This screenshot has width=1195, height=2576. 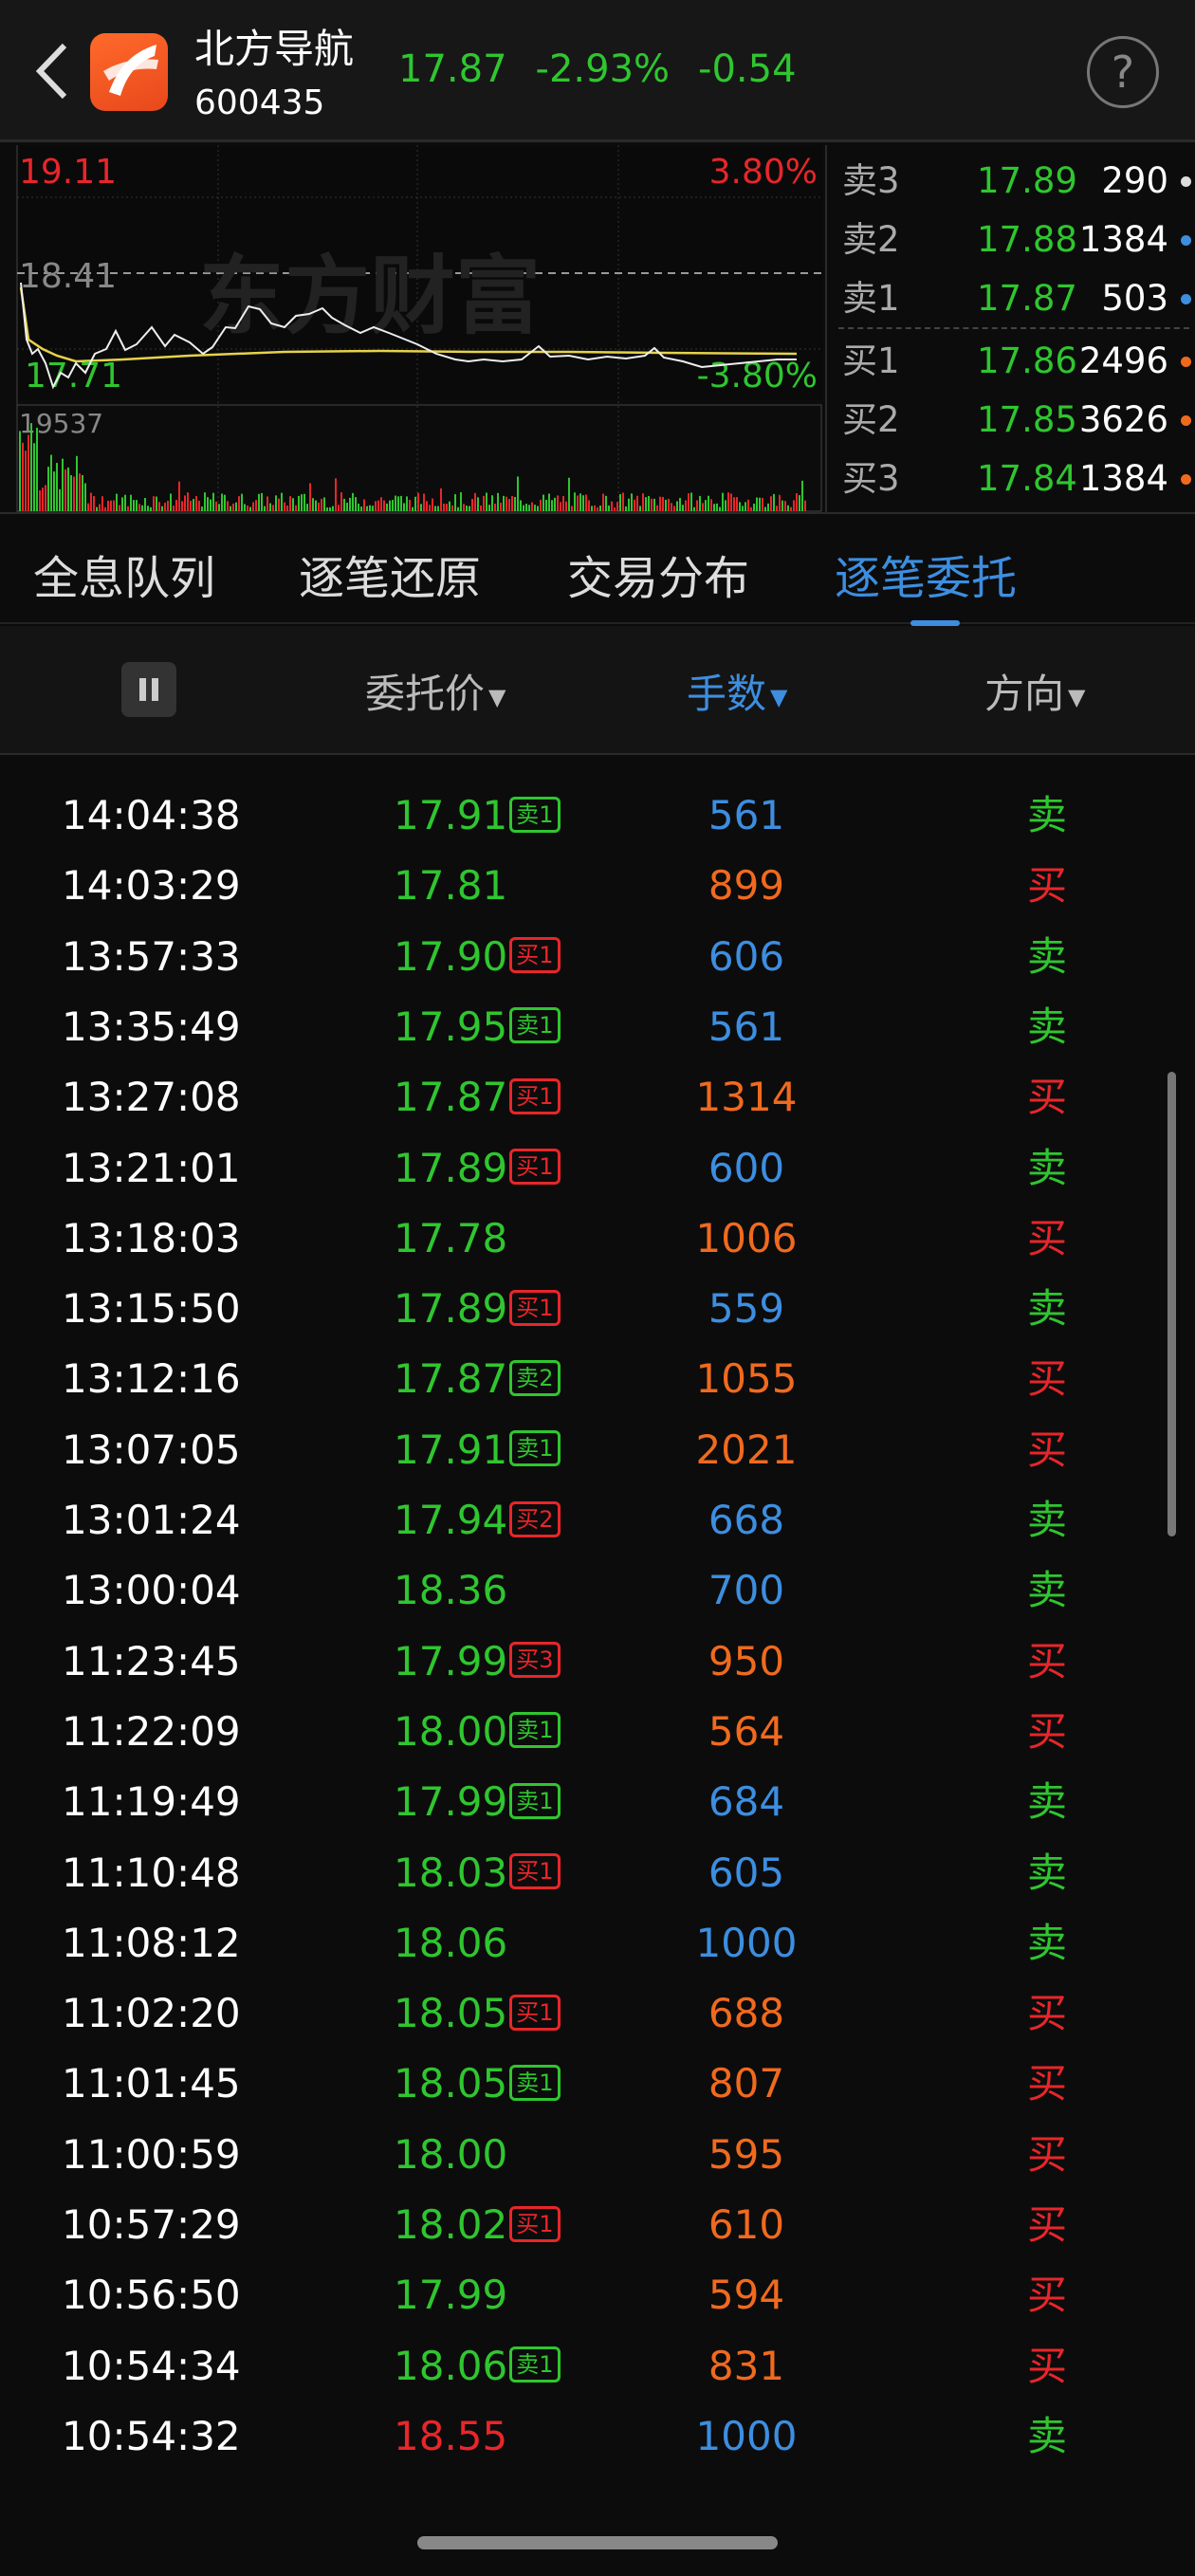 I want to click on price-value: 17.89, so click(x=451, y=1309).